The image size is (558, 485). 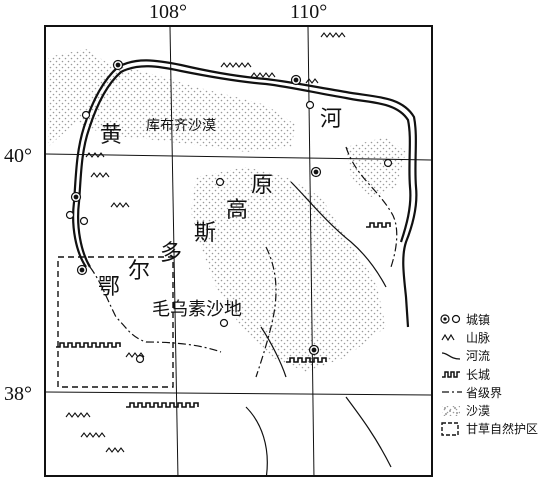 I want to click on ordos-label-er: 尔, so click(x=139, y=271).